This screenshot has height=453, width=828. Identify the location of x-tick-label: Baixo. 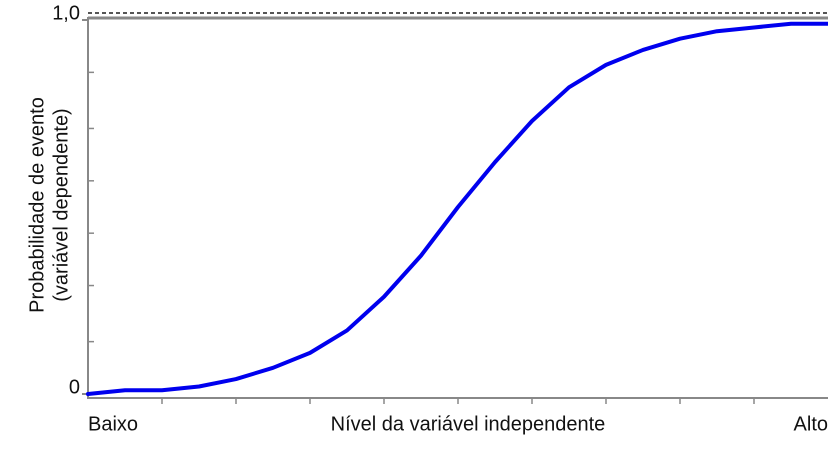
(113, 424).